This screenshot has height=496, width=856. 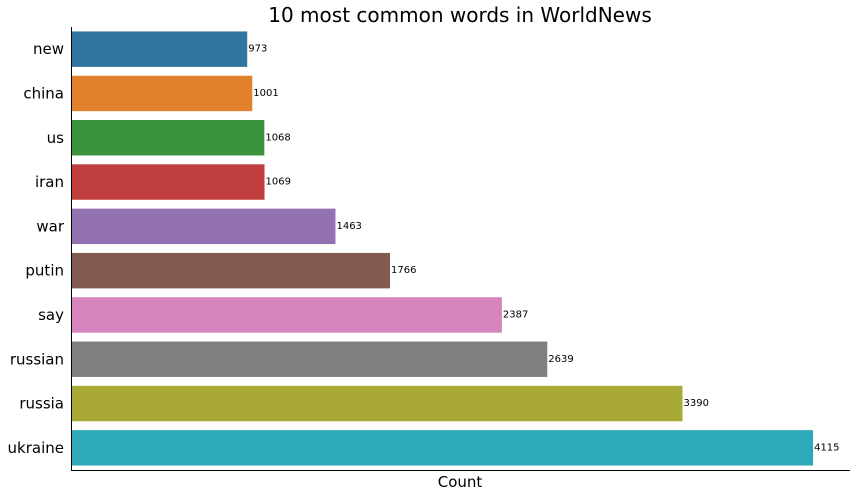 What do you see at coordinates (44, 271) in the screenshot?
I see `y-tick-label-putin: putin` at bounding box center [44, 271].